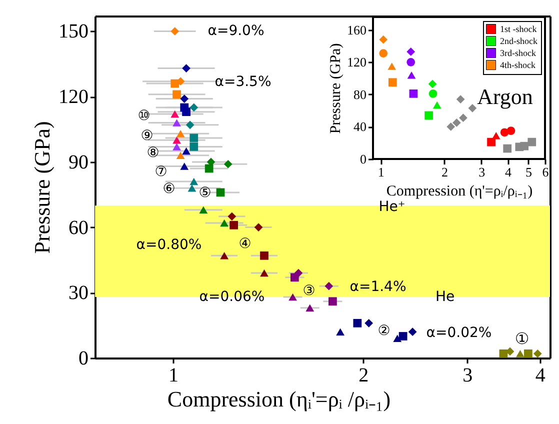  I want to click on annotation: ④, so click(245, 244).